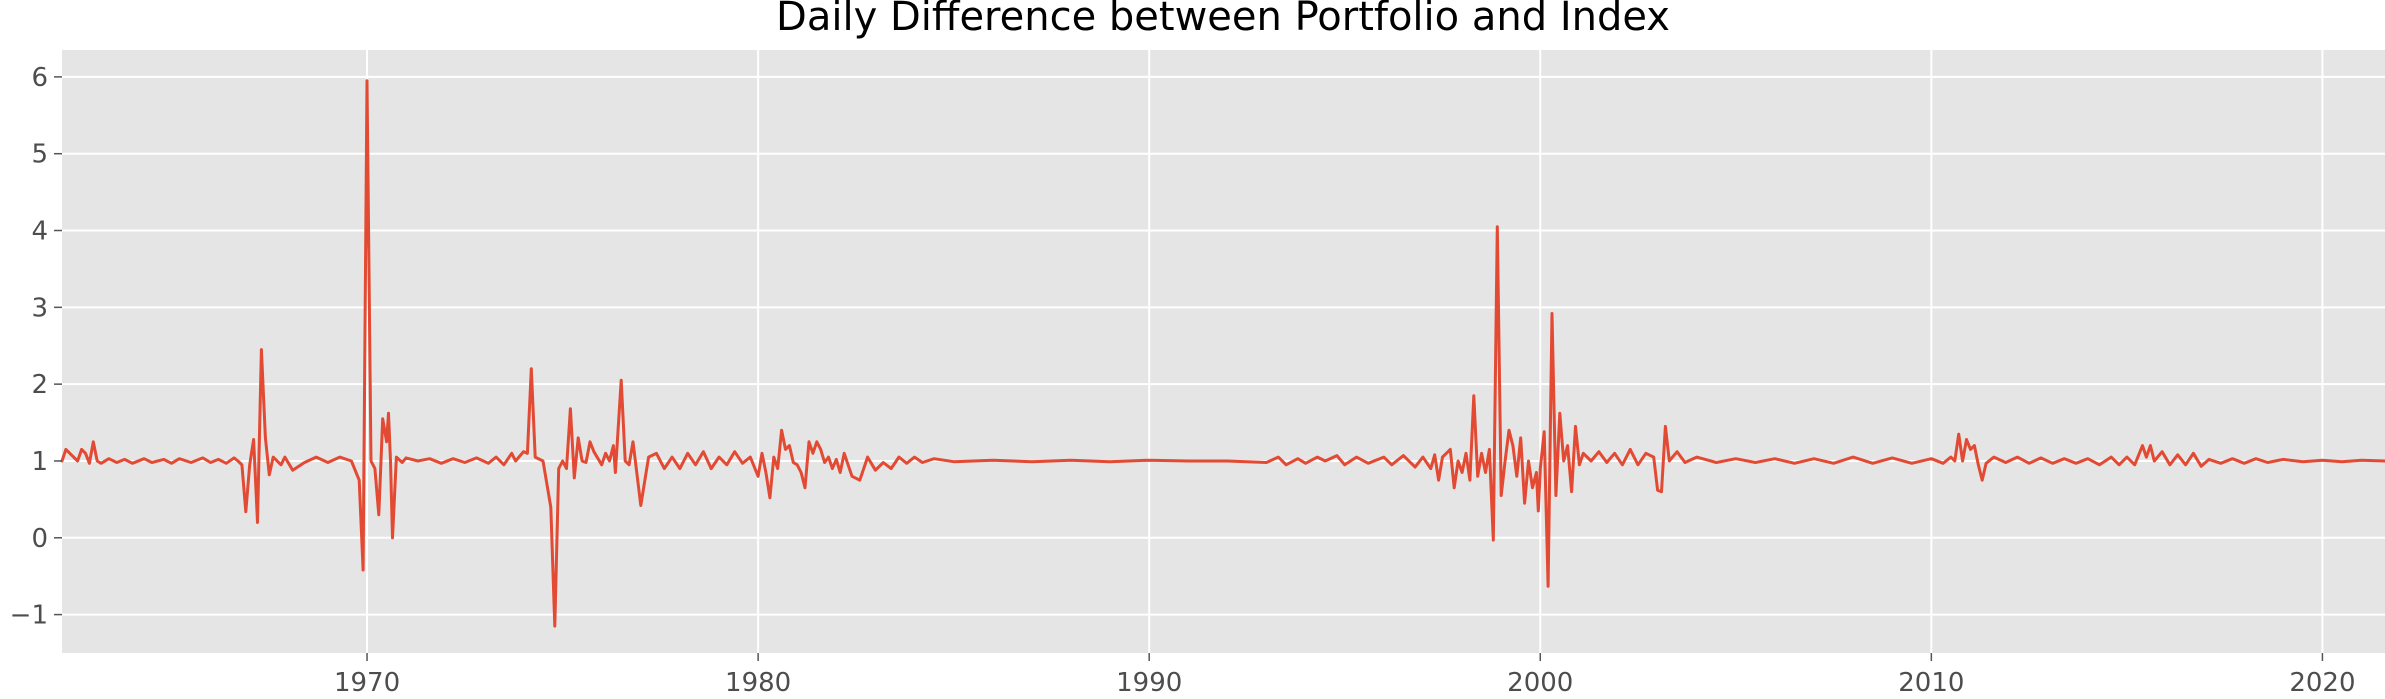 The height and width of the screenshot is (699, 2385). Describe the element at coordinates (36, 347) in the screenshot. I see `y-axis: −1 0 1 2 3 4 5 6` at that location.